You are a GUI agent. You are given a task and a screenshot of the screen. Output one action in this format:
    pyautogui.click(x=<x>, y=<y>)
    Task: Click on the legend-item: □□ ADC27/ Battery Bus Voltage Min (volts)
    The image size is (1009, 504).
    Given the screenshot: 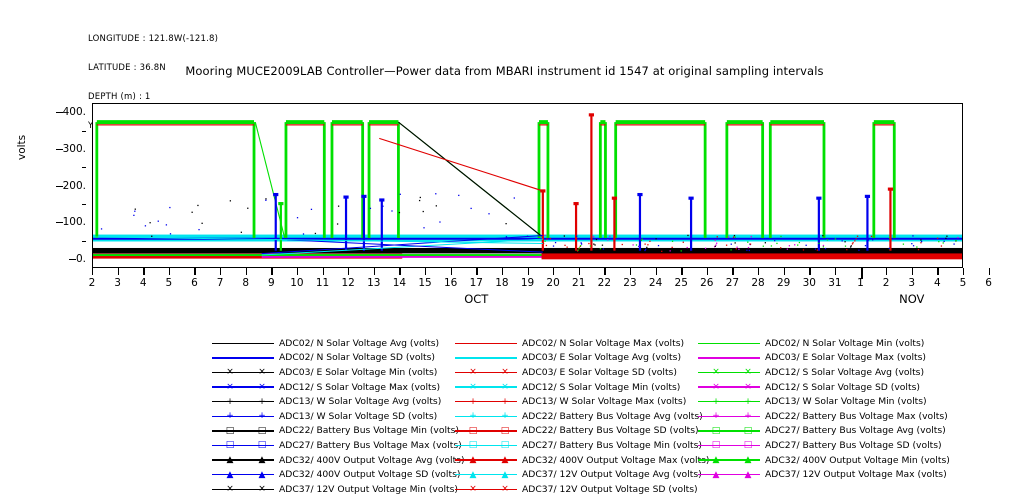 What is the action you would take?
    pyautogui.click(x=578, y=445)
    